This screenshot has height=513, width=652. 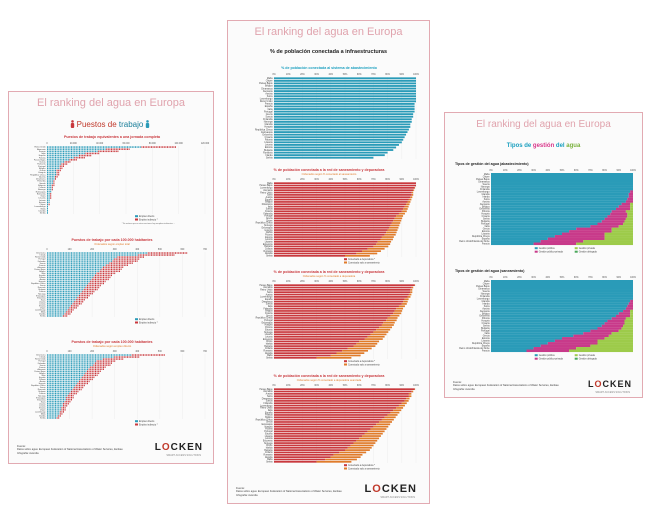 I want to click on category-label: Suiza, so click(x=270, y=97).